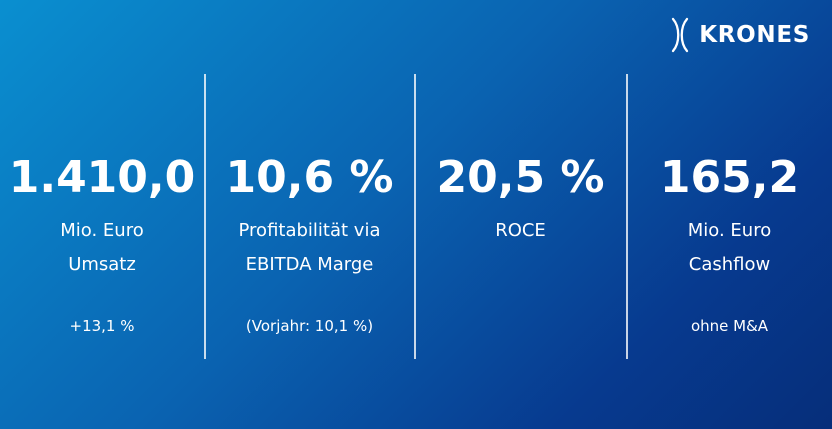 The image size is (832, 429). I want to click on stat-label-line: Cashflow, so click(729, 264).